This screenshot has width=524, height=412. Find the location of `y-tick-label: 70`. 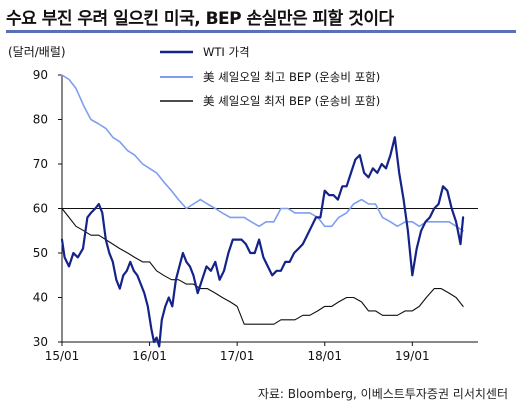

y-tick-label: 70 is located at coordinates (40, 164).